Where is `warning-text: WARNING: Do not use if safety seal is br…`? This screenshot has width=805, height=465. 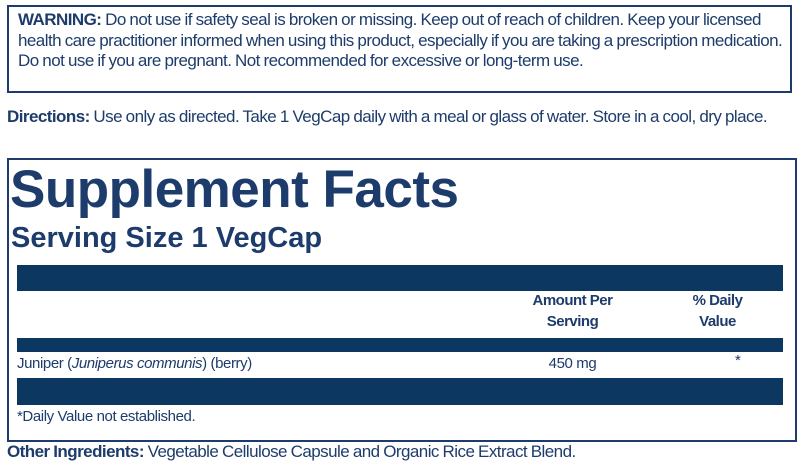
warning-text: WARNING: Do not use if safety seal is br… is located at coordinates (403, 41).